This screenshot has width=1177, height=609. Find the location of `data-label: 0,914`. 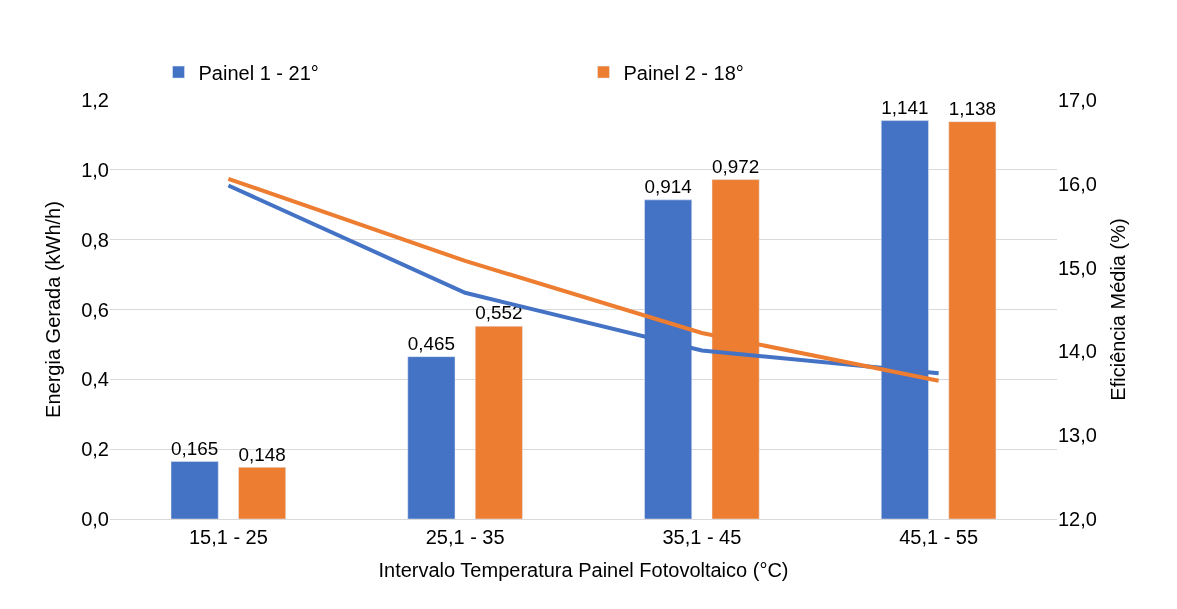

data-label: 0,914 is located at coordinates (668, 187).